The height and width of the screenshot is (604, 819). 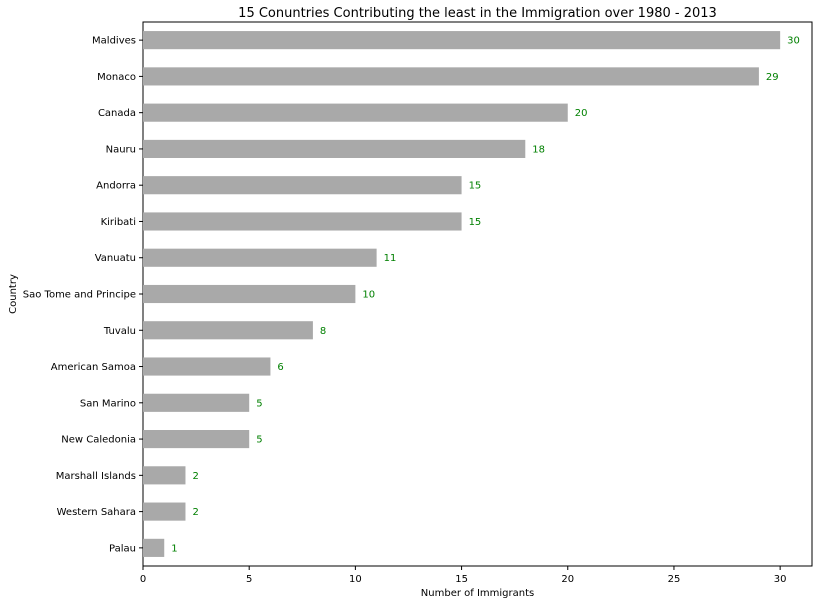 I want to click on bar-value-label: 6, so click(x=280, y=367).